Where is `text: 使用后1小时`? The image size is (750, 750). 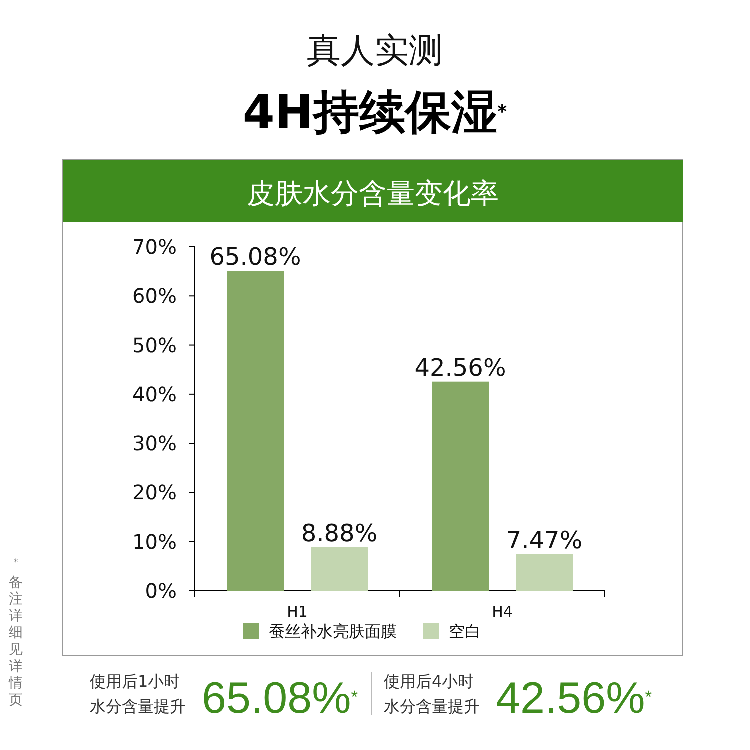
text: 使用后1小时 is located at coordinates (135, 681).